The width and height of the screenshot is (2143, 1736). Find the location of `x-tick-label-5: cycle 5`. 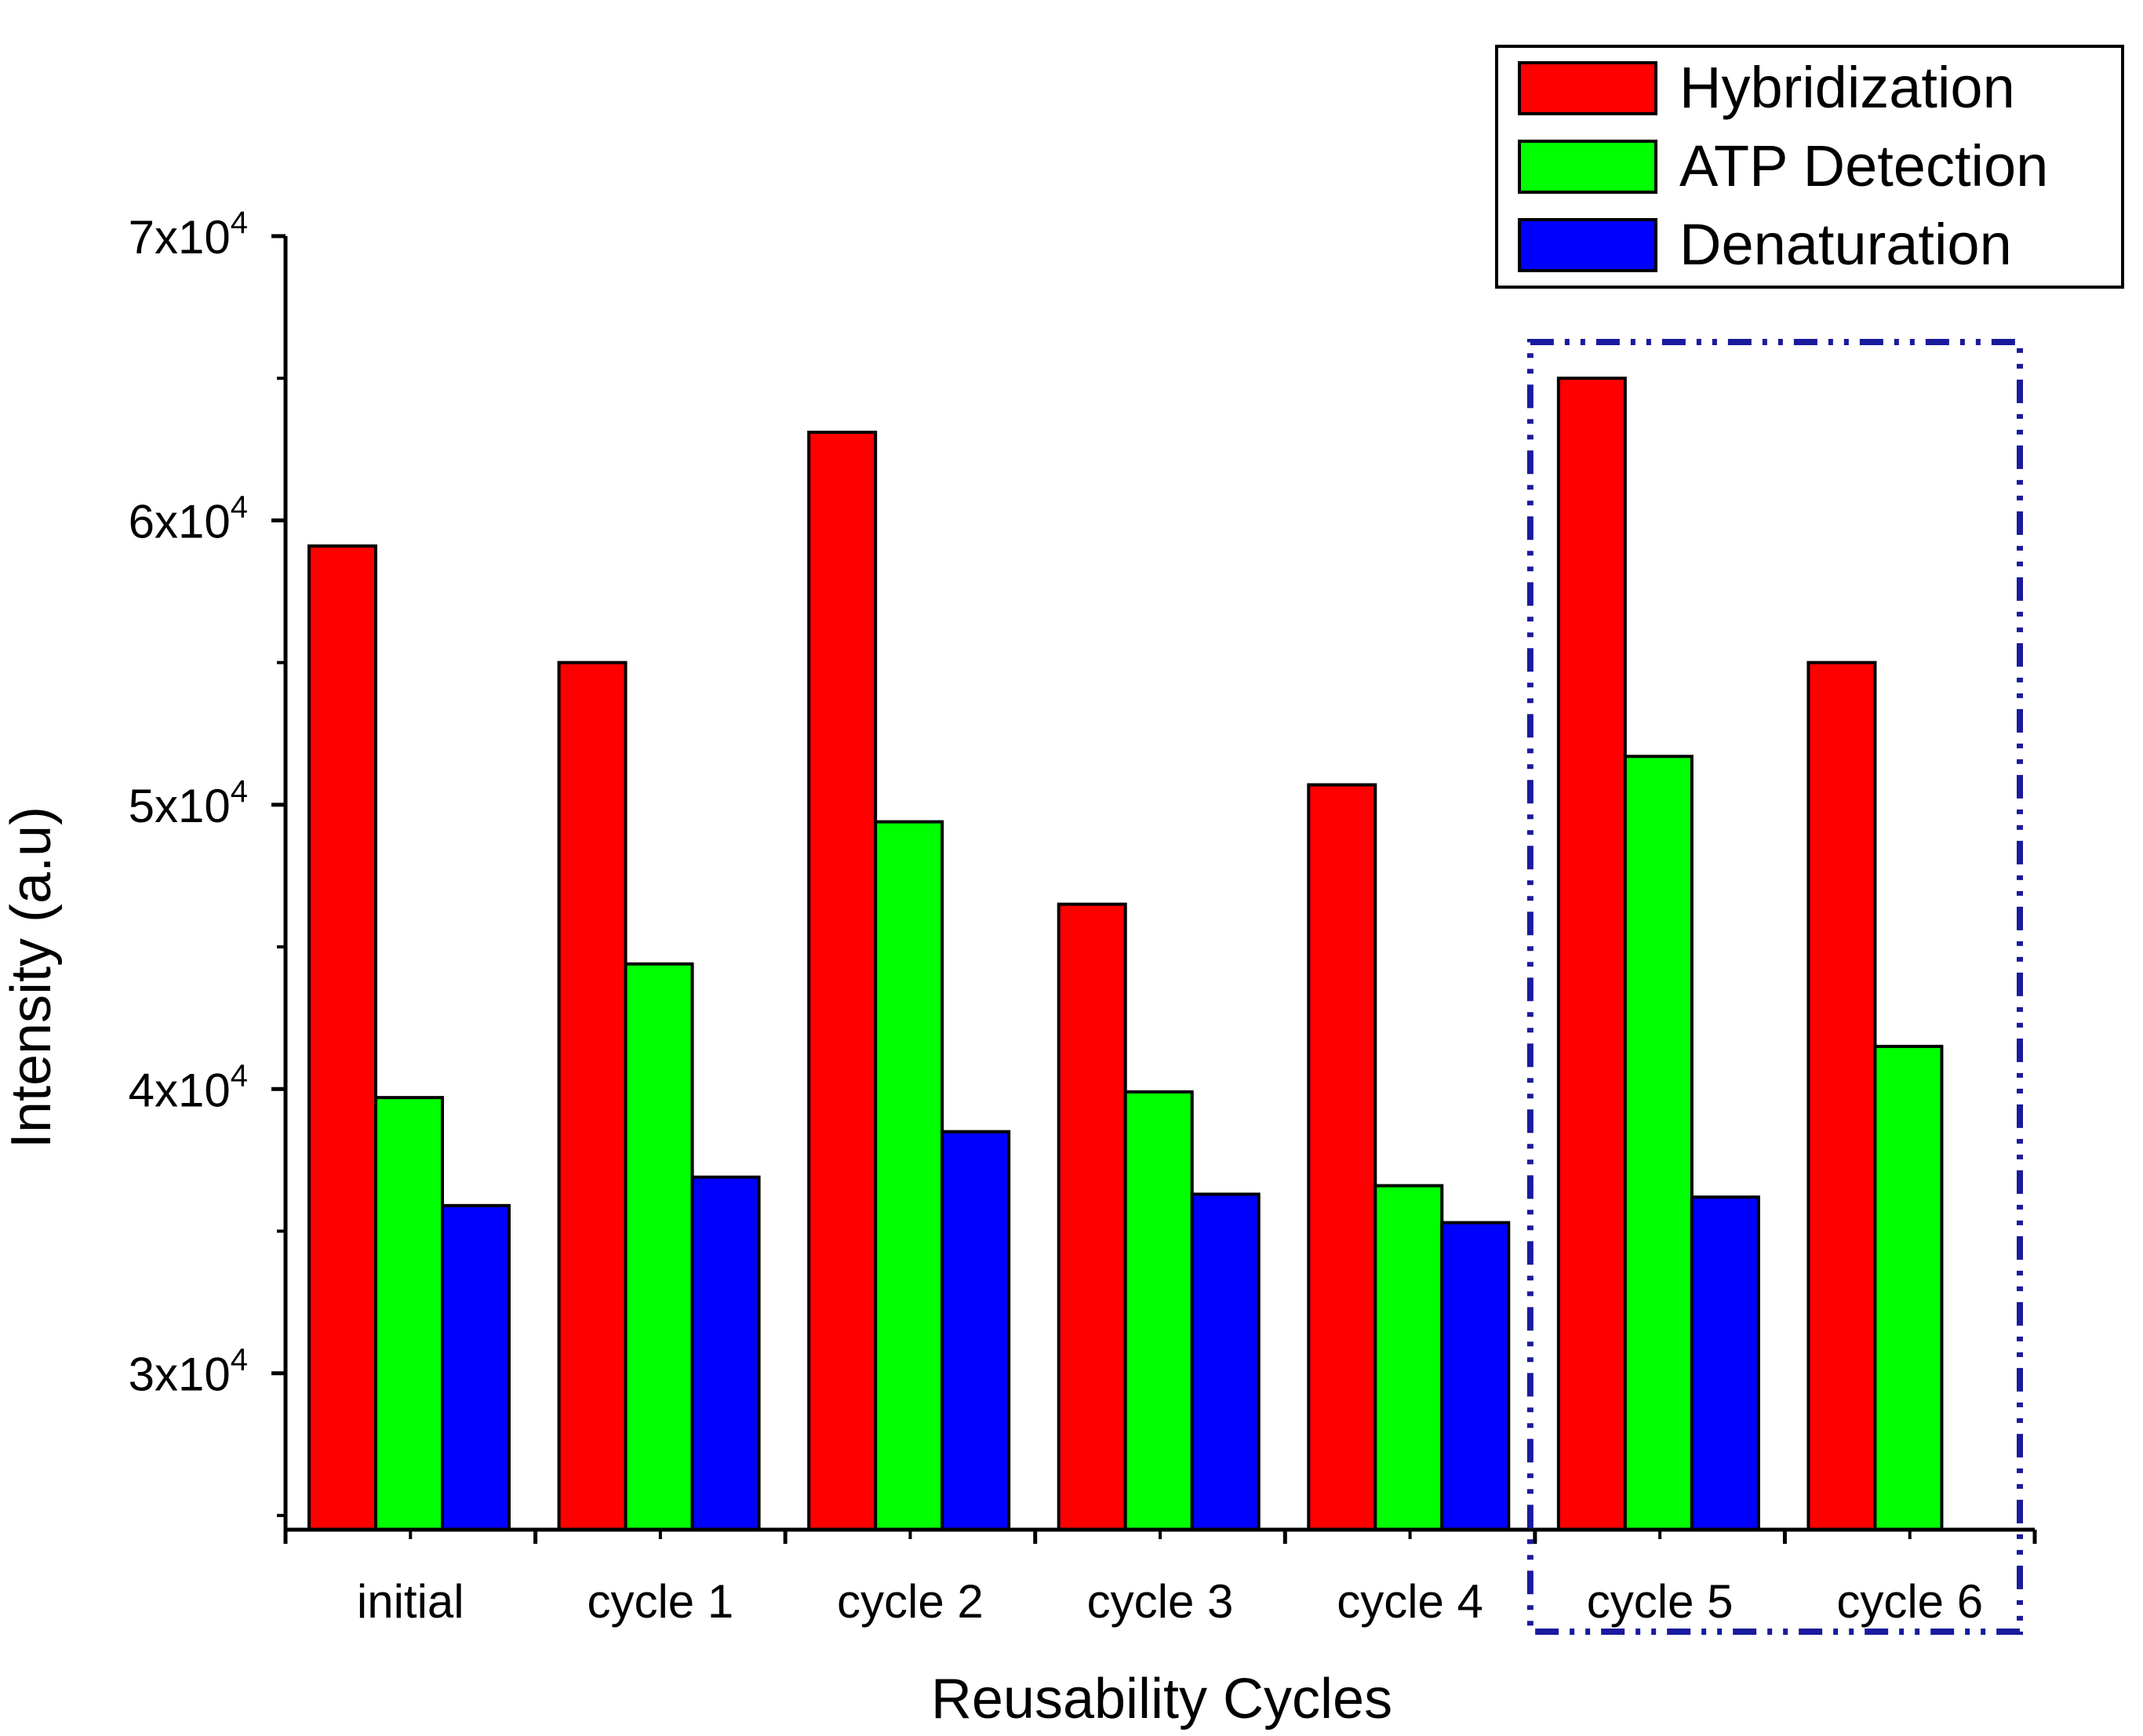

x-tick-label-5: cycle 5 is located at coordinates (1661, 1601).